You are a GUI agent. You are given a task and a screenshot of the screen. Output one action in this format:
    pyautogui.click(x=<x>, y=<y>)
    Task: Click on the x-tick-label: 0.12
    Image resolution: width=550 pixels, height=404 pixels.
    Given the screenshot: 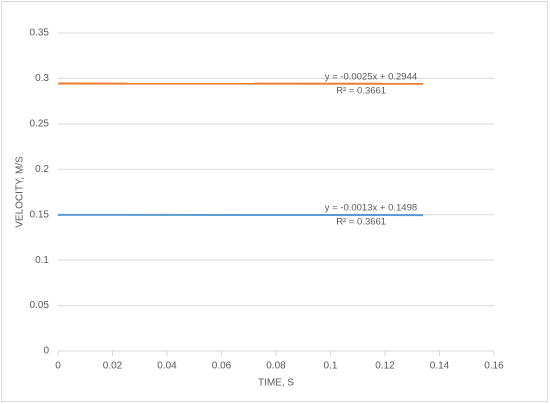 What is the action you would take?
    pyautogui.click(x=385, y=366)
    